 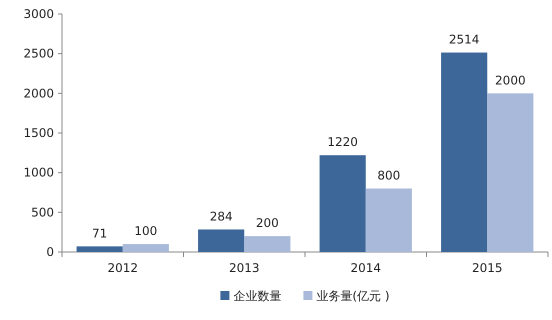 What do you see at coordinates (122, 268) in the screenshot?
I see `x-tick-label: 2012` at bounding box center [122, 268].